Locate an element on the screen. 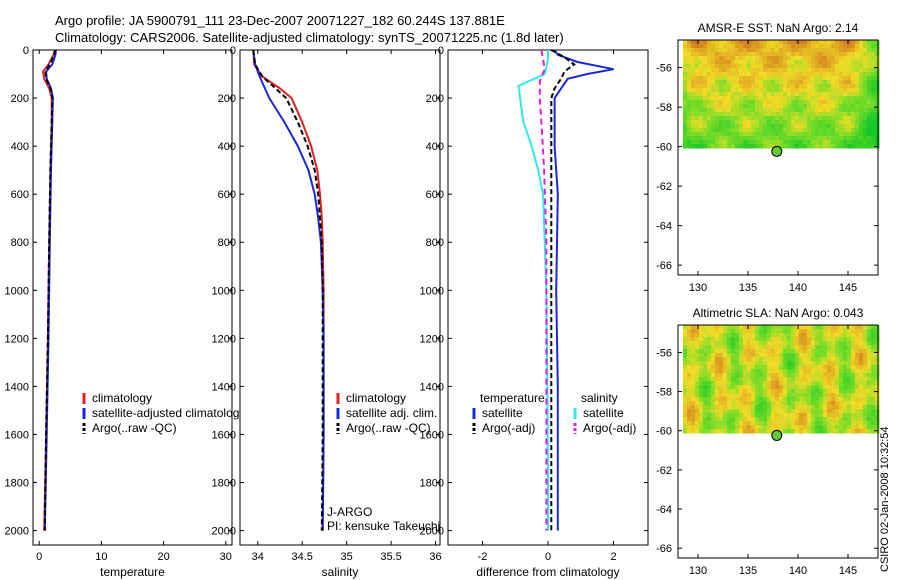 The height and width of the screenshot is (580, 900). map-title: Altimetric SLA: NaN Argo: 0.043 is located at coordinates (778, 313).